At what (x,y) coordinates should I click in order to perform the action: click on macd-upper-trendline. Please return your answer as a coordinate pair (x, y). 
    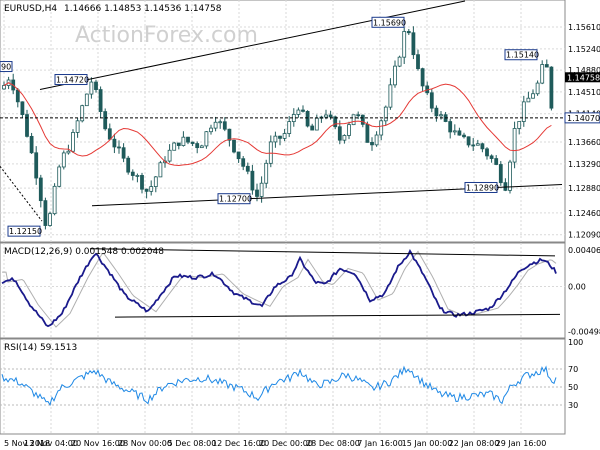
    Looking at the image, I should click on (322, 252).